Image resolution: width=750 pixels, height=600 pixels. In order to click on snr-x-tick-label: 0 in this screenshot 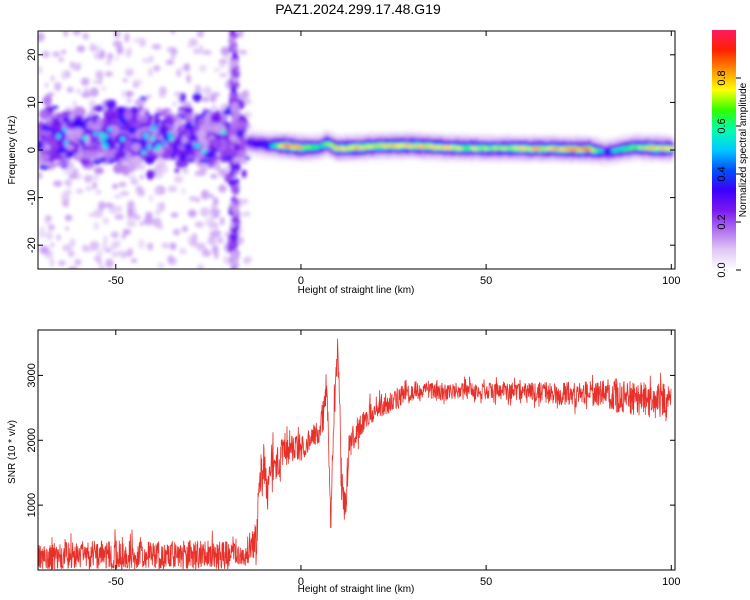, I will do `click(301, 582)`.